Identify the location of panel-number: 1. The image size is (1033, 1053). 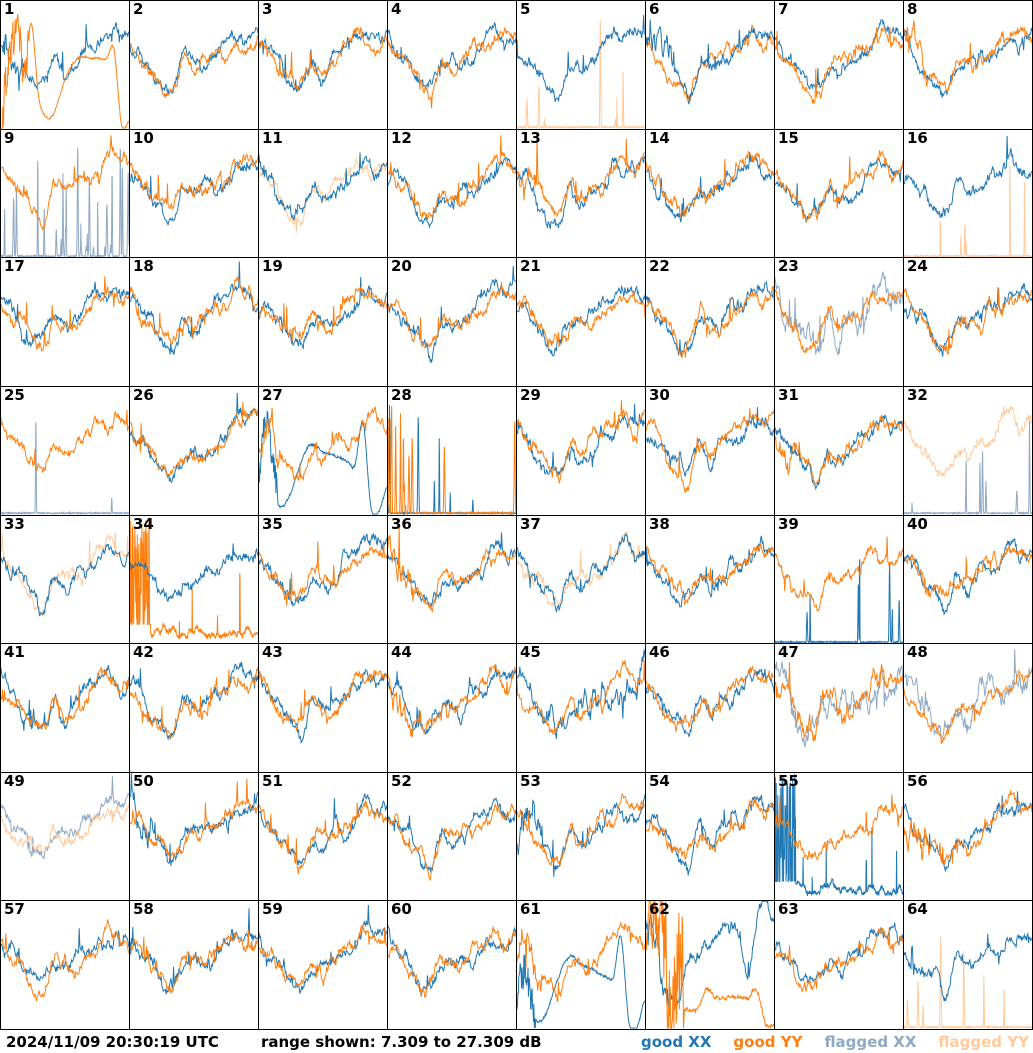
(9, 9).